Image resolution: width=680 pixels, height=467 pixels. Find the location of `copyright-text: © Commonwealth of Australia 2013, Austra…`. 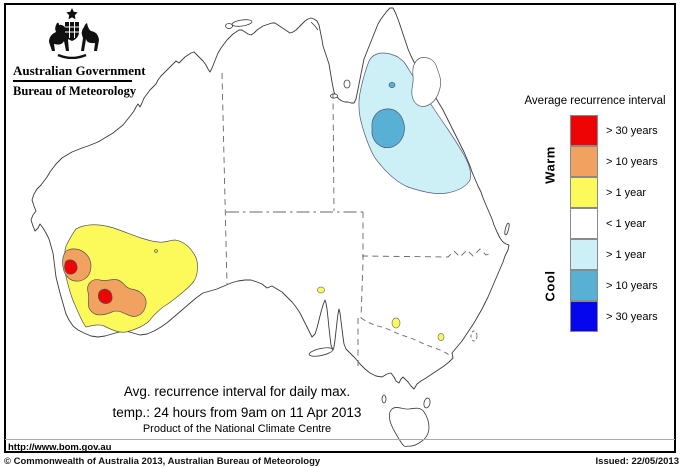

copyright-text: © Commonwealth of Australia 2013, Austra… is located at coordinates (162, 461).